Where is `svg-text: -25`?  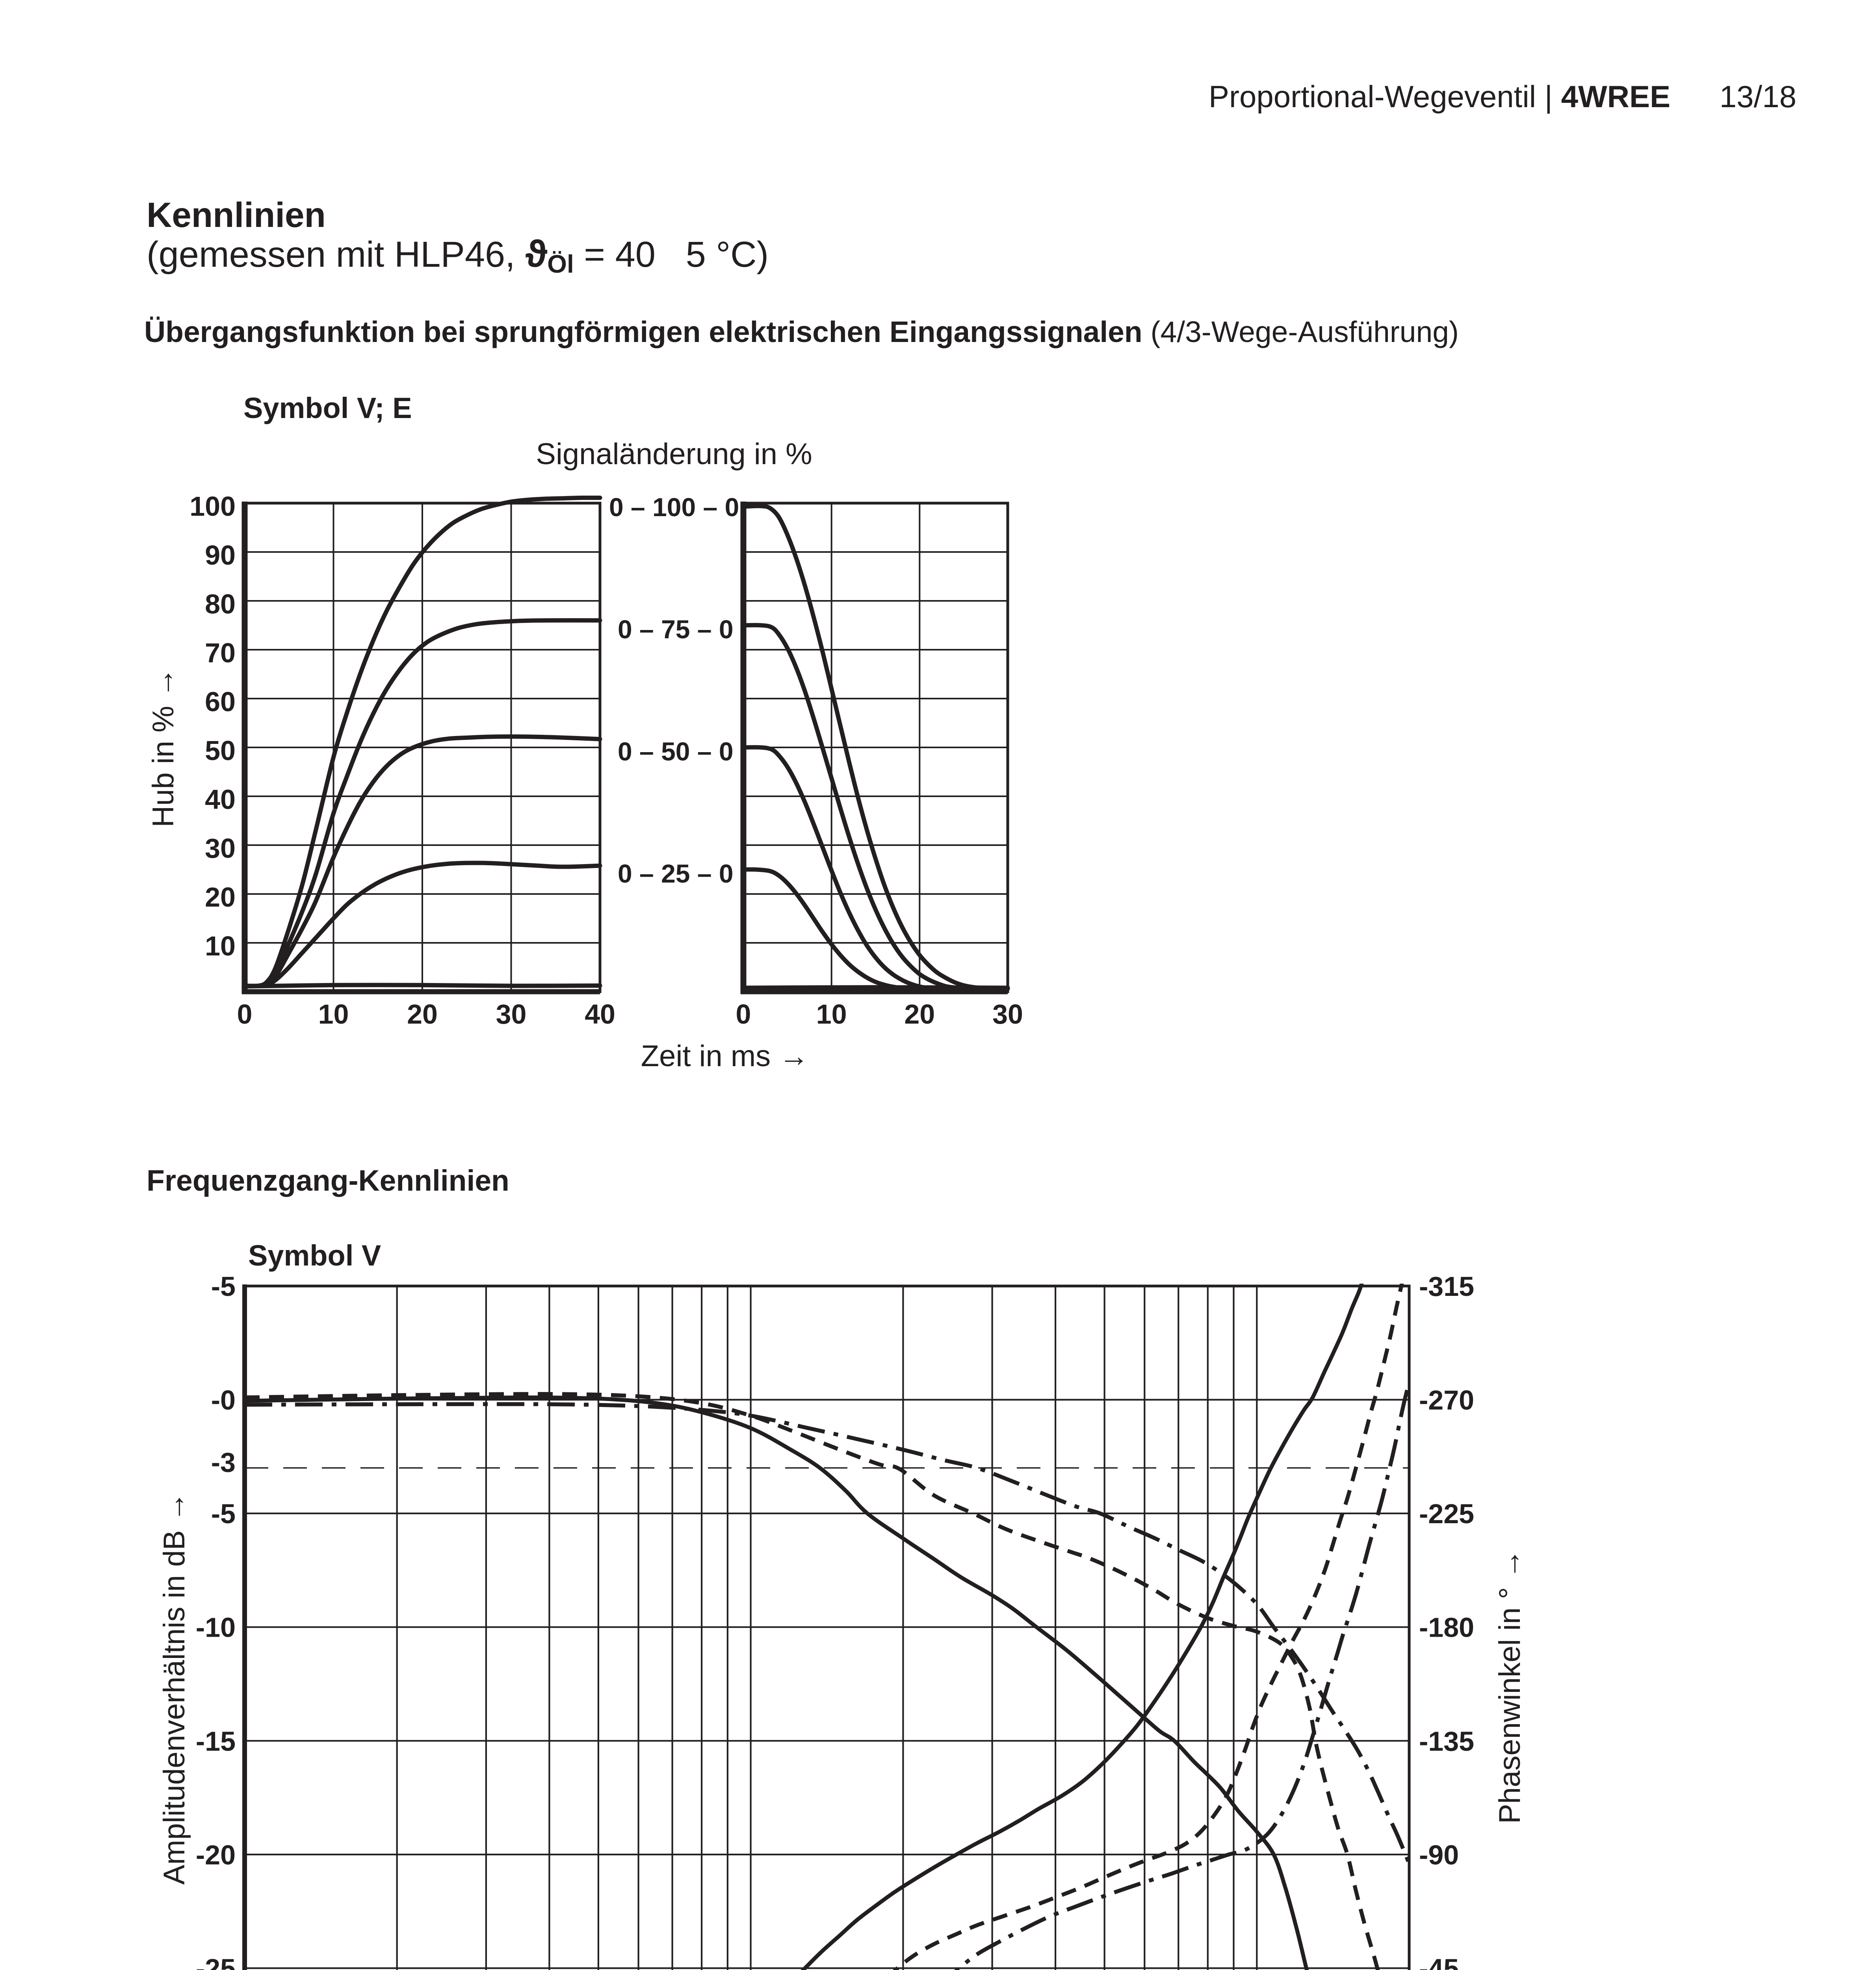 svg-text: -25 is located at coordinates (216, 1962).